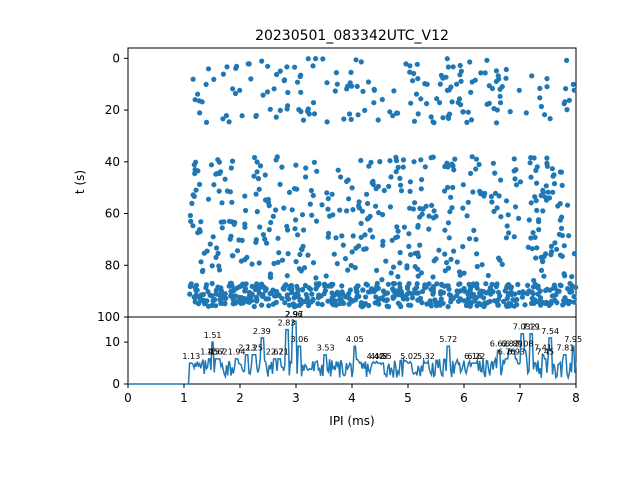 Image resolution: width=640 pixels, height=485 pixels. I want to click on peak-label: 7.54, so click(550, 331).